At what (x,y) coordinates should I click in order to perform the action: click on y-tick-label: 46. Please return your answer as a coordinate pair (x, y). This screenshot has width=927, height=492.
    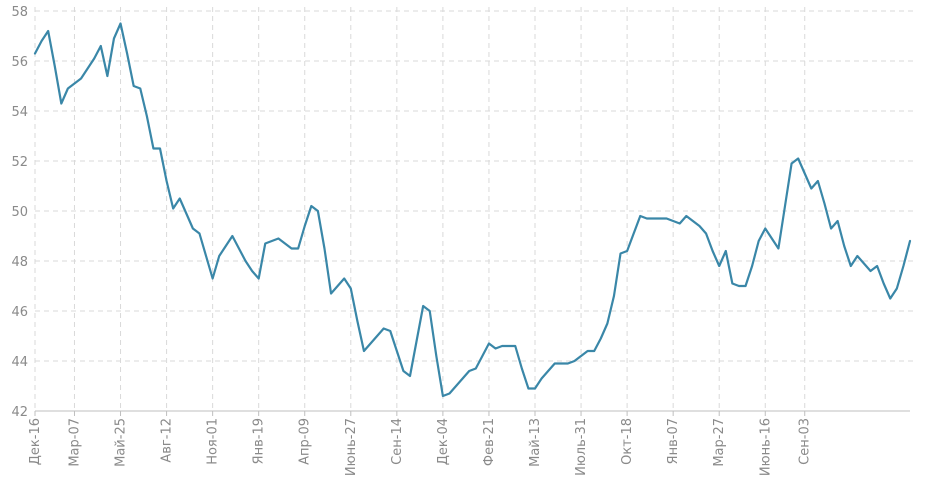
    Looking at the image, I should click on (19, 312).